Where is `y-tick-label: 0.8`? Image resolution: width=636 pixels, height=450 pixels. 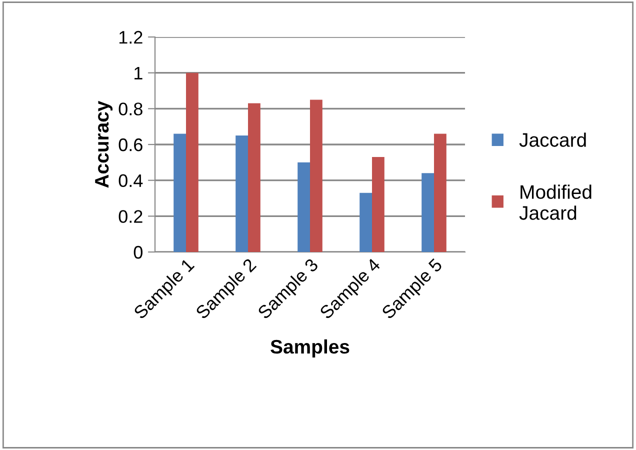
y-tick-label: 0.8 is located at coordinates (130, 109).